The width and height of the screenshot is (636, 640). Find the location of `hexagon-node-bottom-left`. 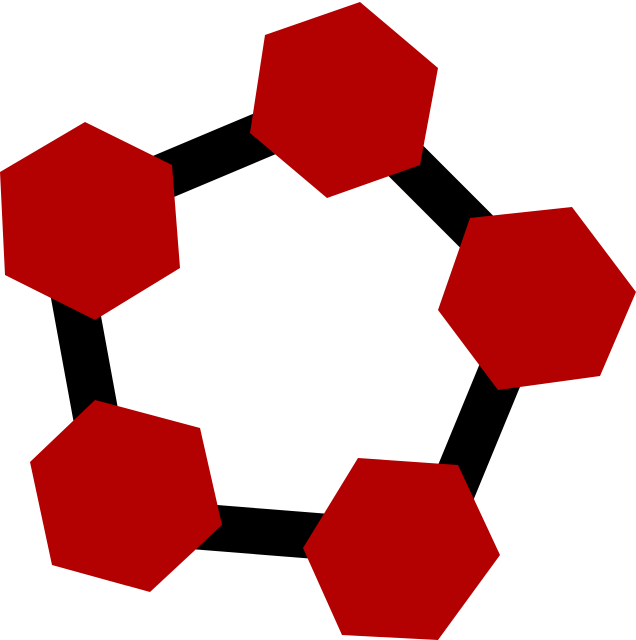

hexagon-node-bottom-left is located at coordinates (126, 496).